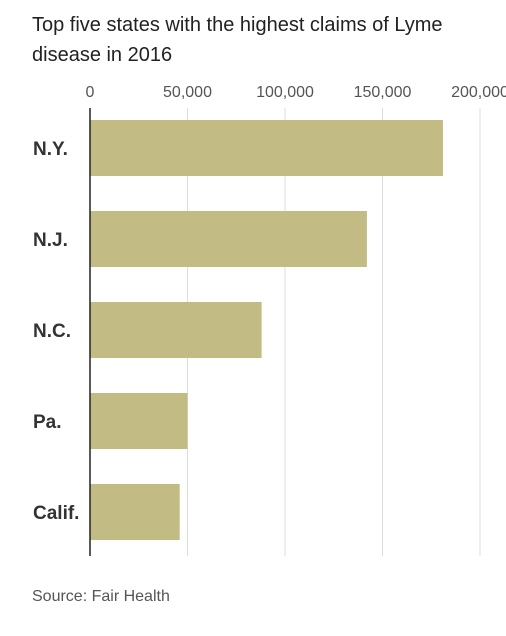 The width and height of the screenshot is (506, 636). Describe the element at coordinates (478, 92) in the screenshot. I see `x-tick-label: 200,000` at that location.